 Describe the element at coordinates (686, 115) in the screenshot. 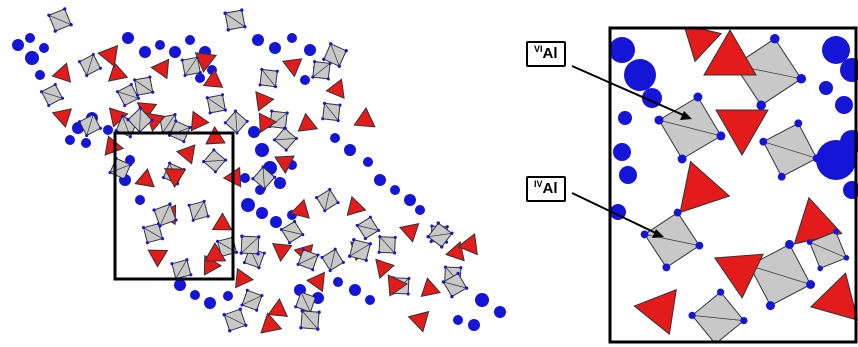

I see `arrowhead-octahedral` at that location.